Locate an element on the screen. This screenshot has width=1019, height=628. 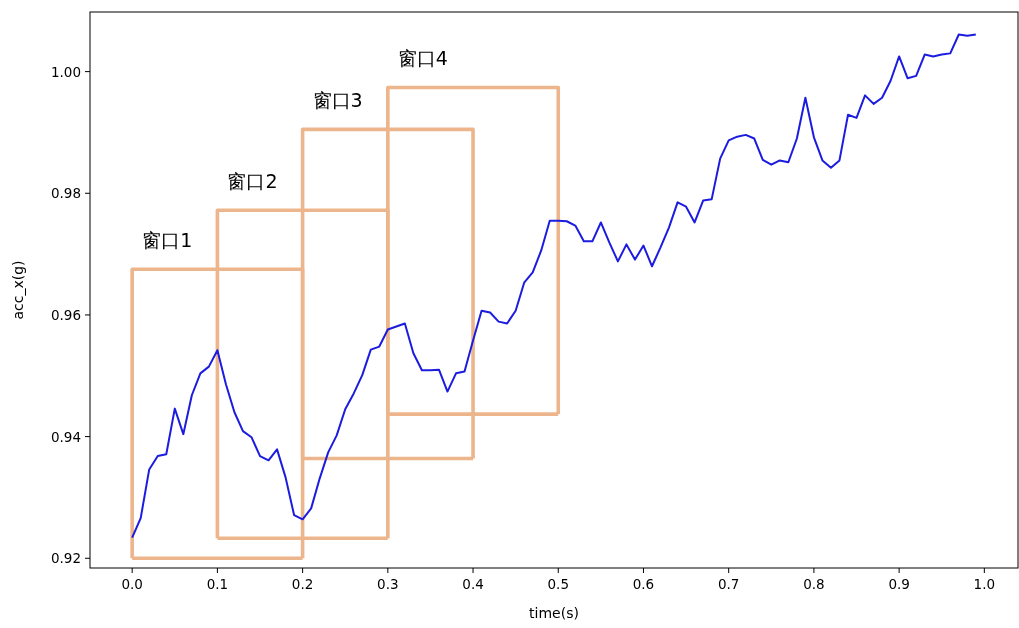
annotation: 窗口1 is located at coordinates (167, 240).